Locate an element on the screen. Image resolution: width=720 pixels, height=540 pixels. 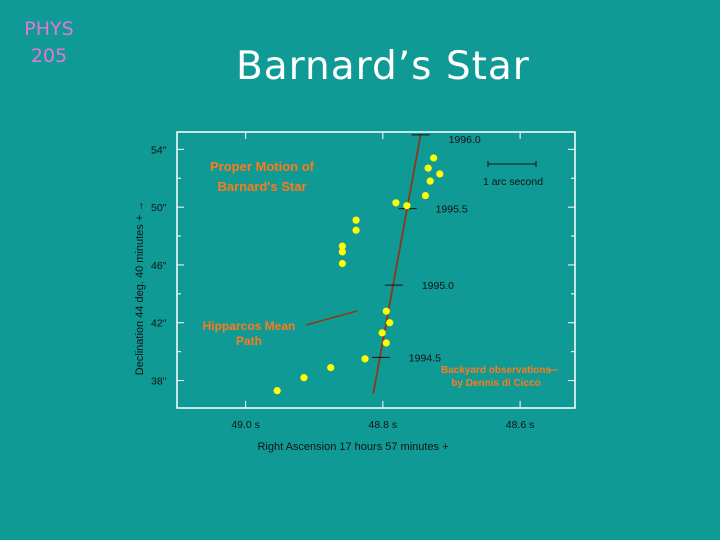
epoch-label: 1996.0 is located at coordinates (465, 140).